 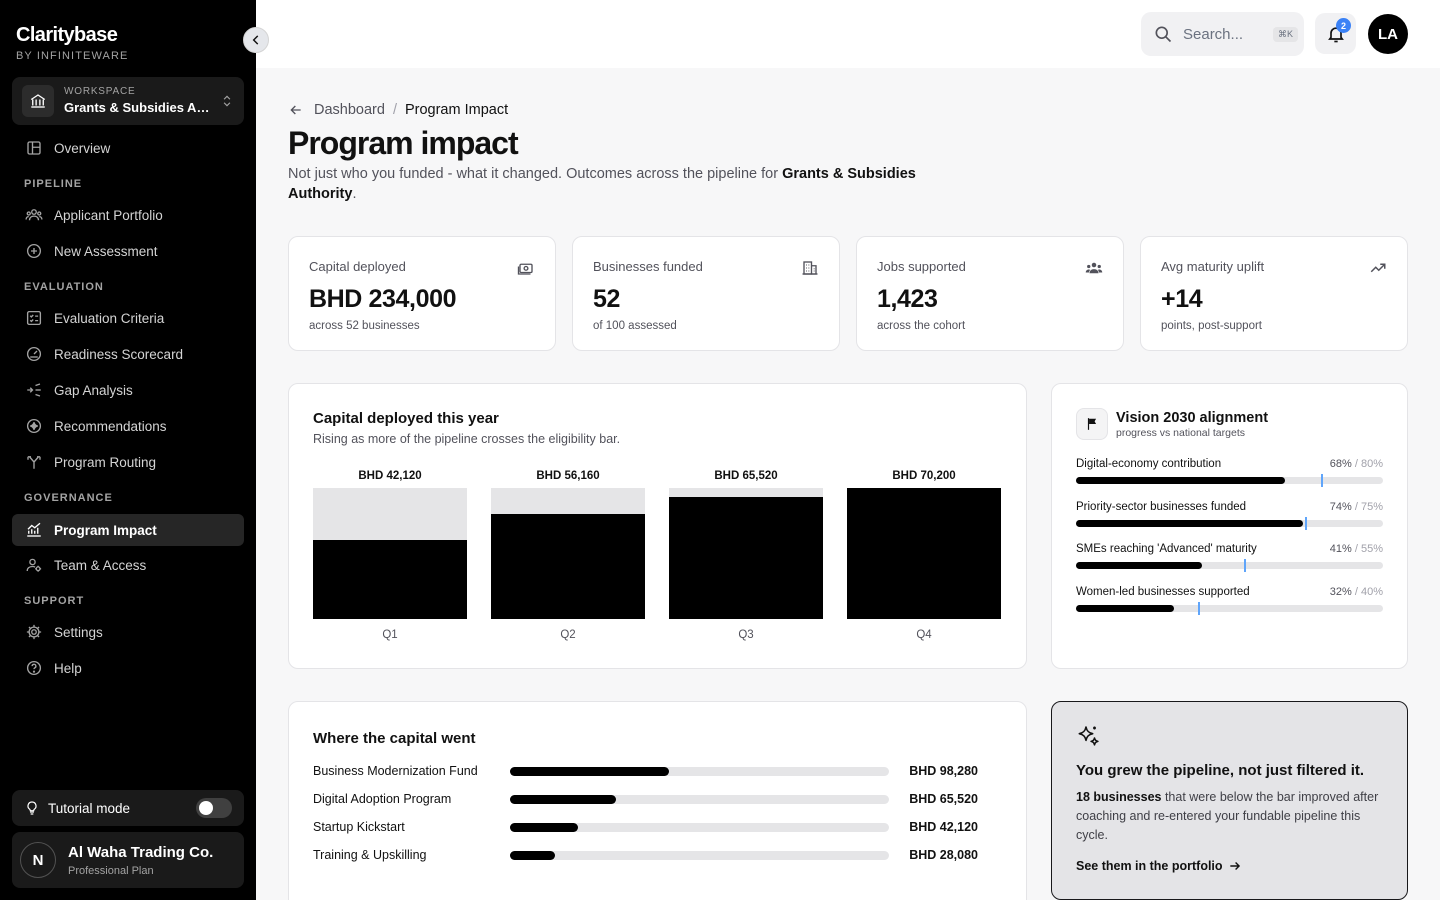 I want to click on search-box: ⌘K, so click(x=1222, y=34).